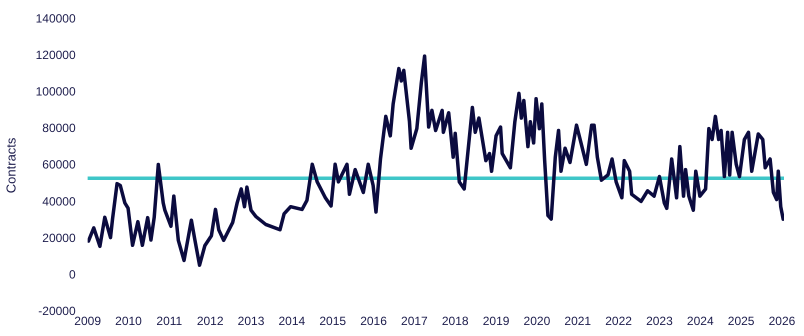  Describe the element at coordinates (292, 321) in the screenshot. I see `x-tick-label: 2014` at that location.